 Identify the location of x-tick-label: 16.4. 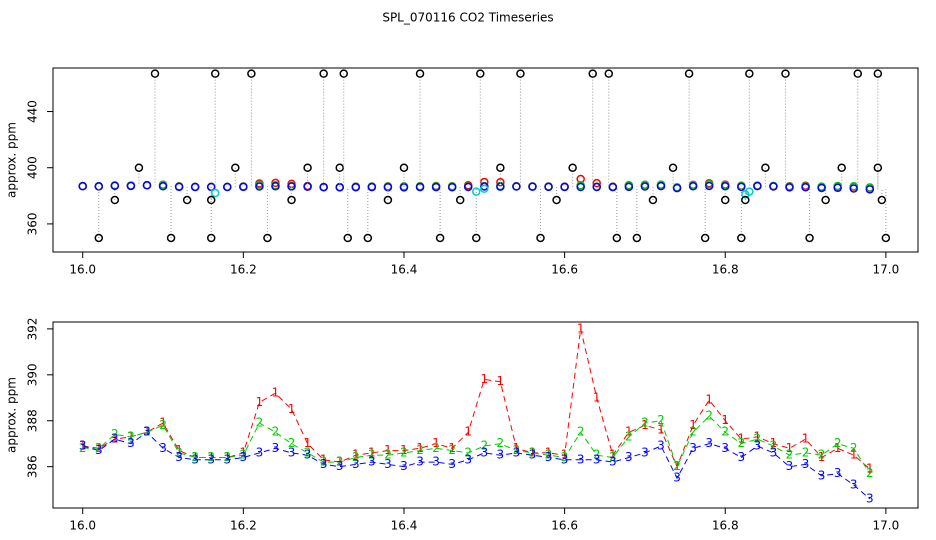
(404, 270).